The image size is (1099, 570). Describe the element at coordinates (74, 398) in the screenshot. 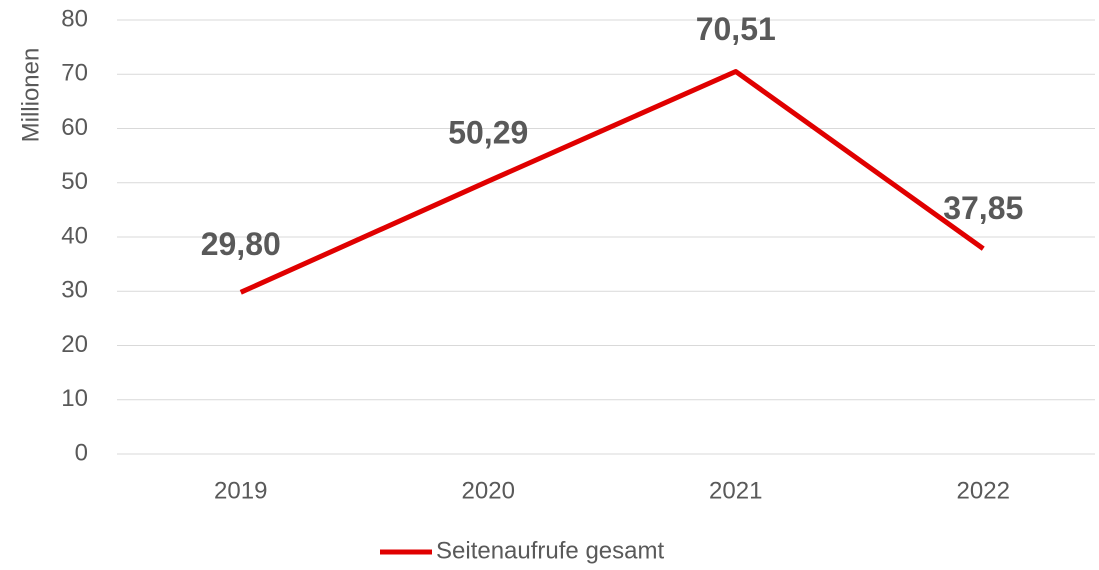

I see `y-tick-label: 10` at that location.